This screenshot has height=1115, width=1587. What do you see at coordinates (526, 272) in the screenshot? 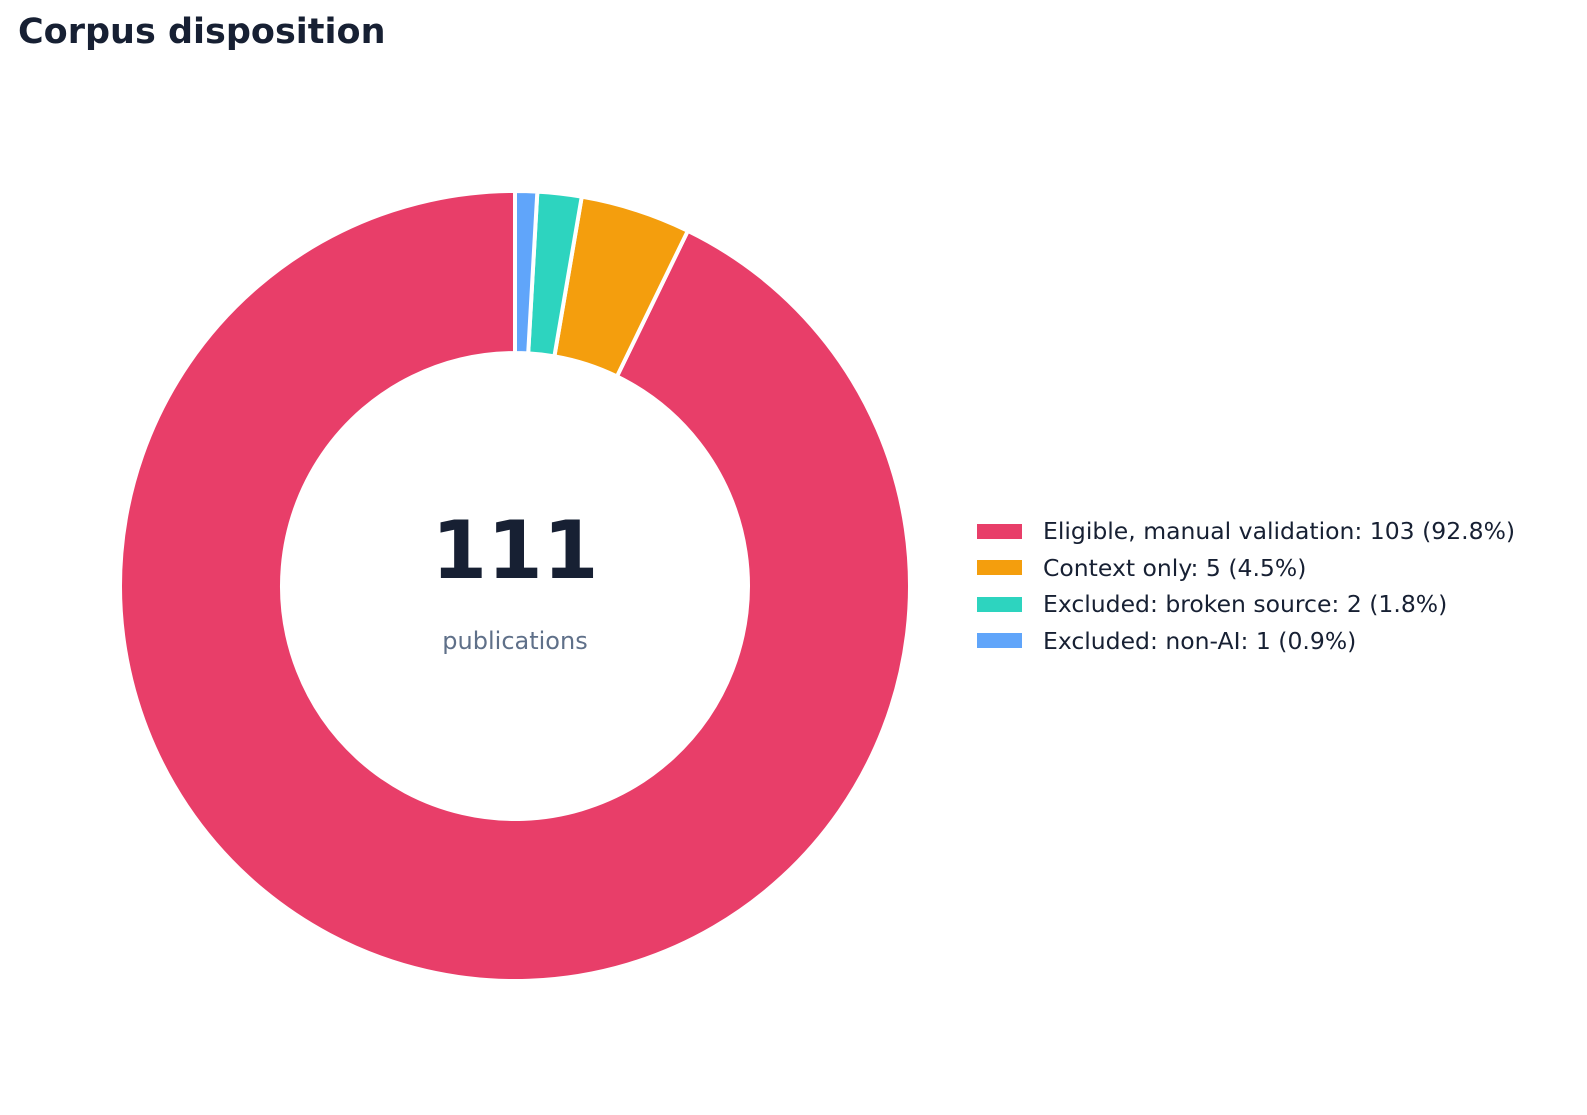
I see `donut-slice` at bounding box center [526, 272].